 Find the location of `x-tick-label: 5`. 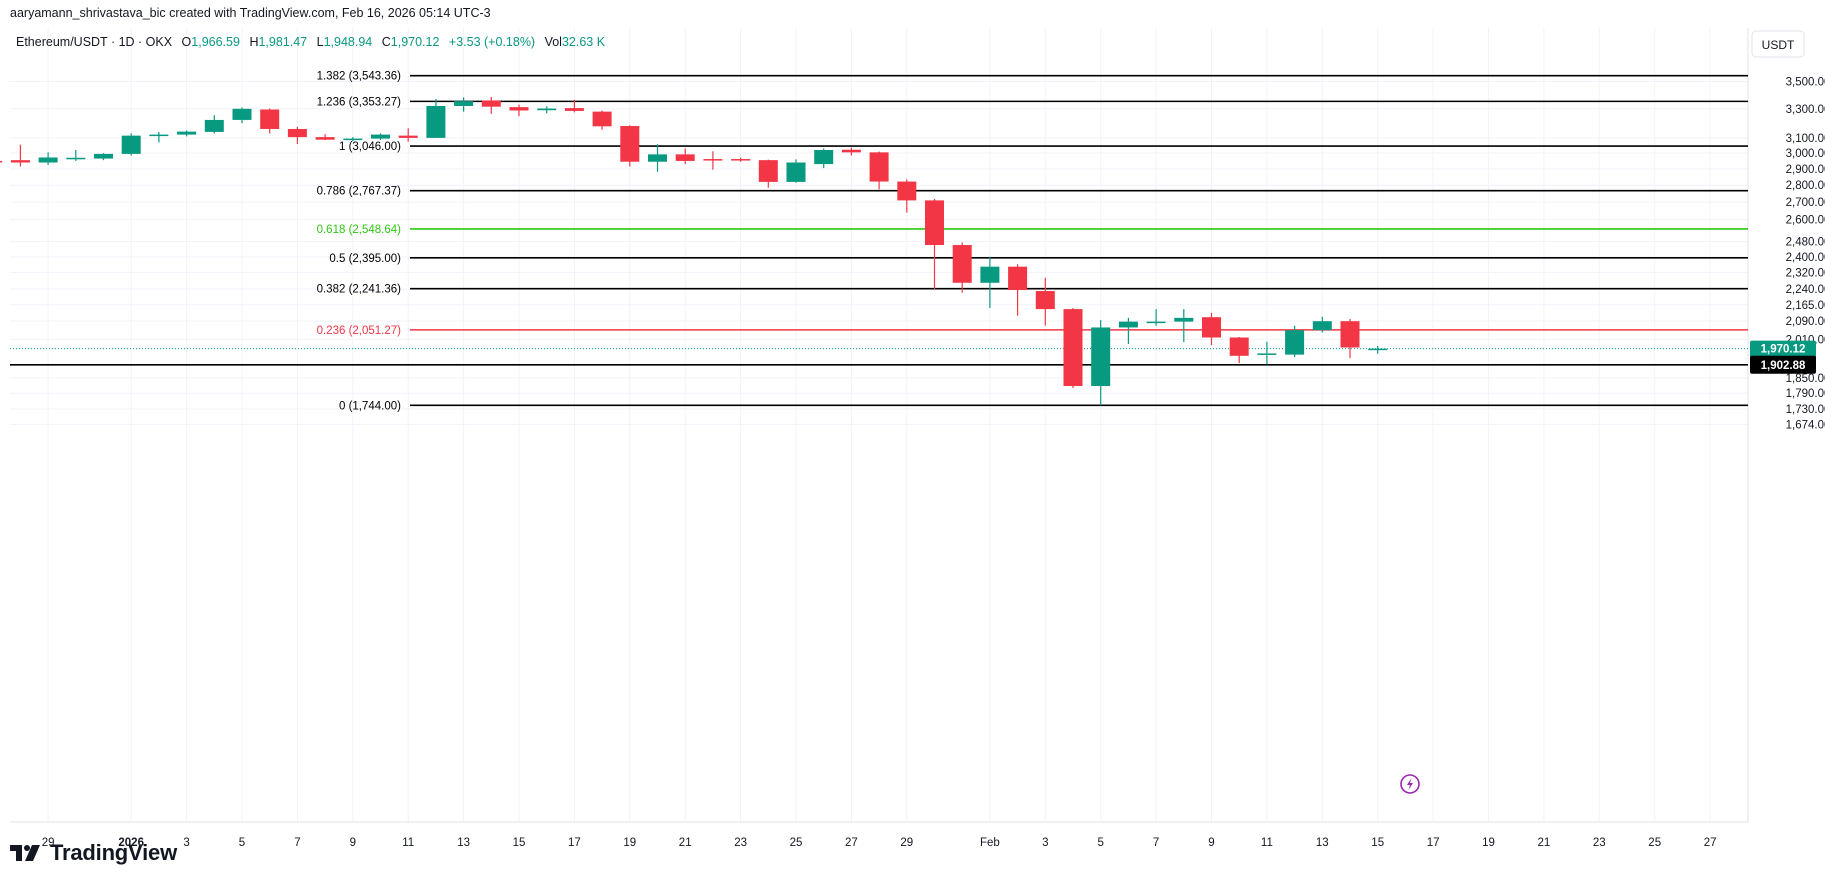

x-tick-label: 5 is located at coordinates (1100, 843).